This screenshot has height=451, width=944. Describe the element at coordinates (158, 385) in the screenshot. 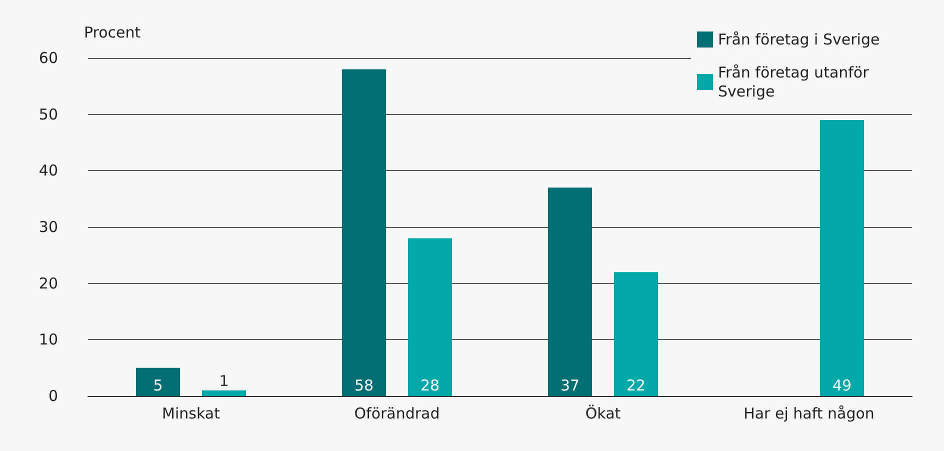

I see `data-label: 5` at that location.